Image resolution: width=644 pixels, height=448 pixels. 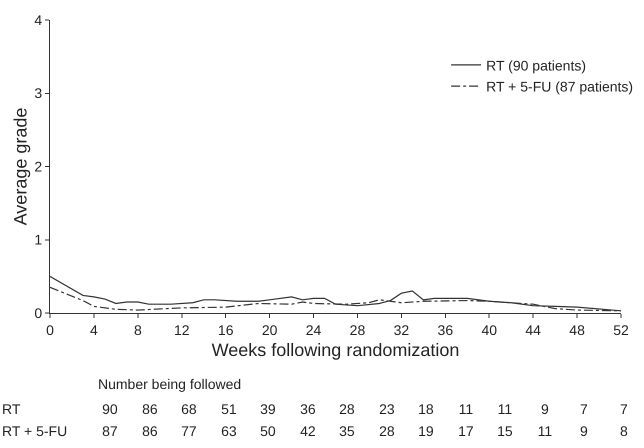 I want to click on x-tick-label: 4, so click(x=94, y=330).